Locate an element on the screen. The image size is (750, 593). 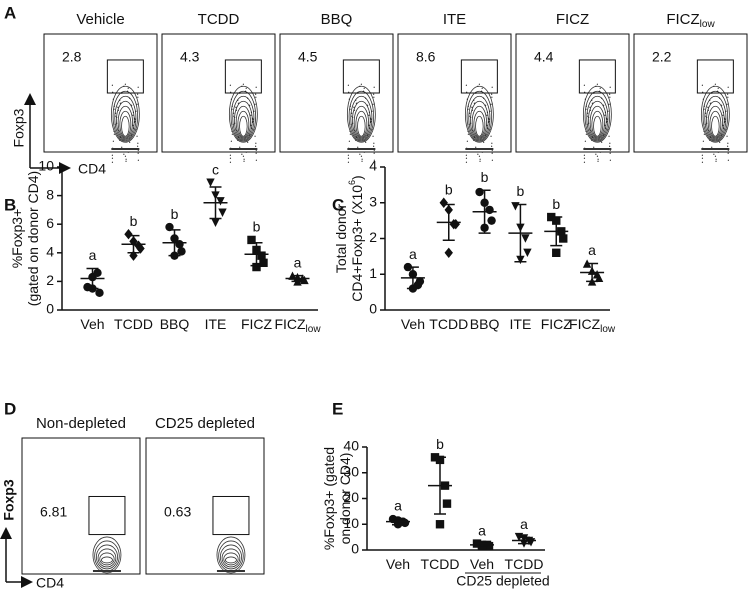
x-tick-label: Veh is located at coordinates (398, 564).